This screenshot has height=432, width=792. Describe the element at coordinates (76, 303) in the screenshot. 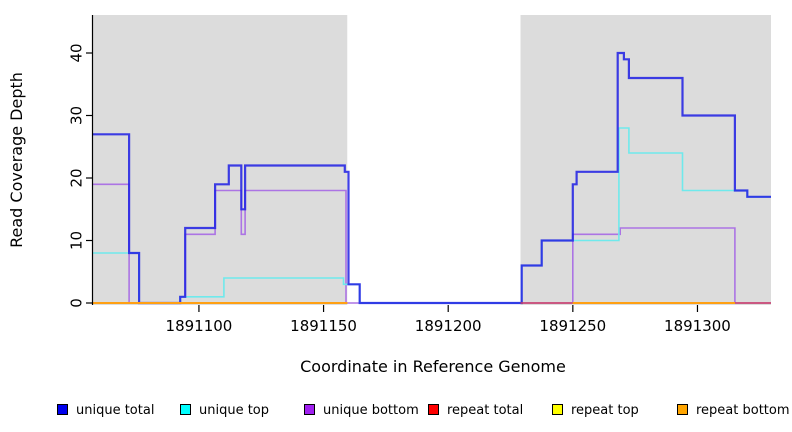

I see `y-tick-label: 0` at that location.